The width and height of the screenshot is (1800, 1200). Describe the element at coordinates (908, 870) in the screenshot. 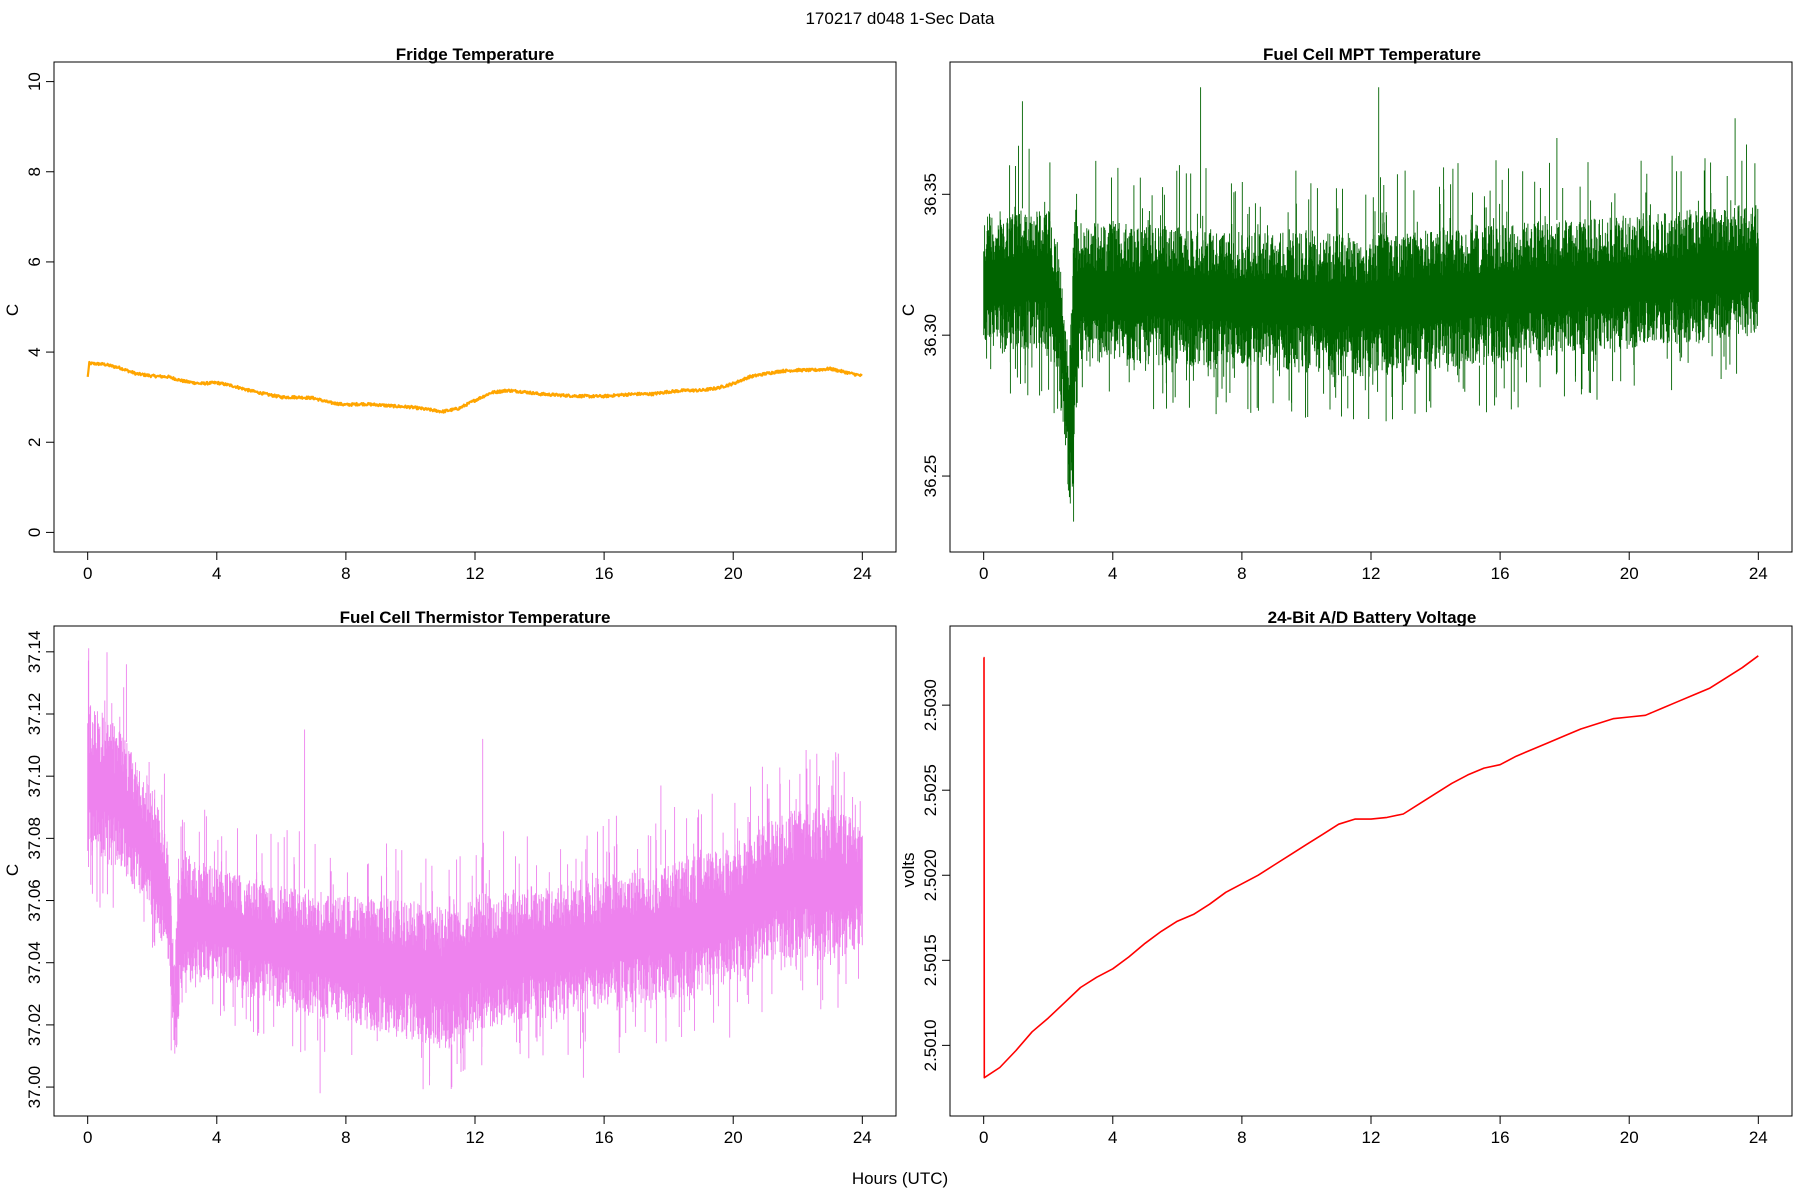

I see `y-axis-label: volts` at that location.